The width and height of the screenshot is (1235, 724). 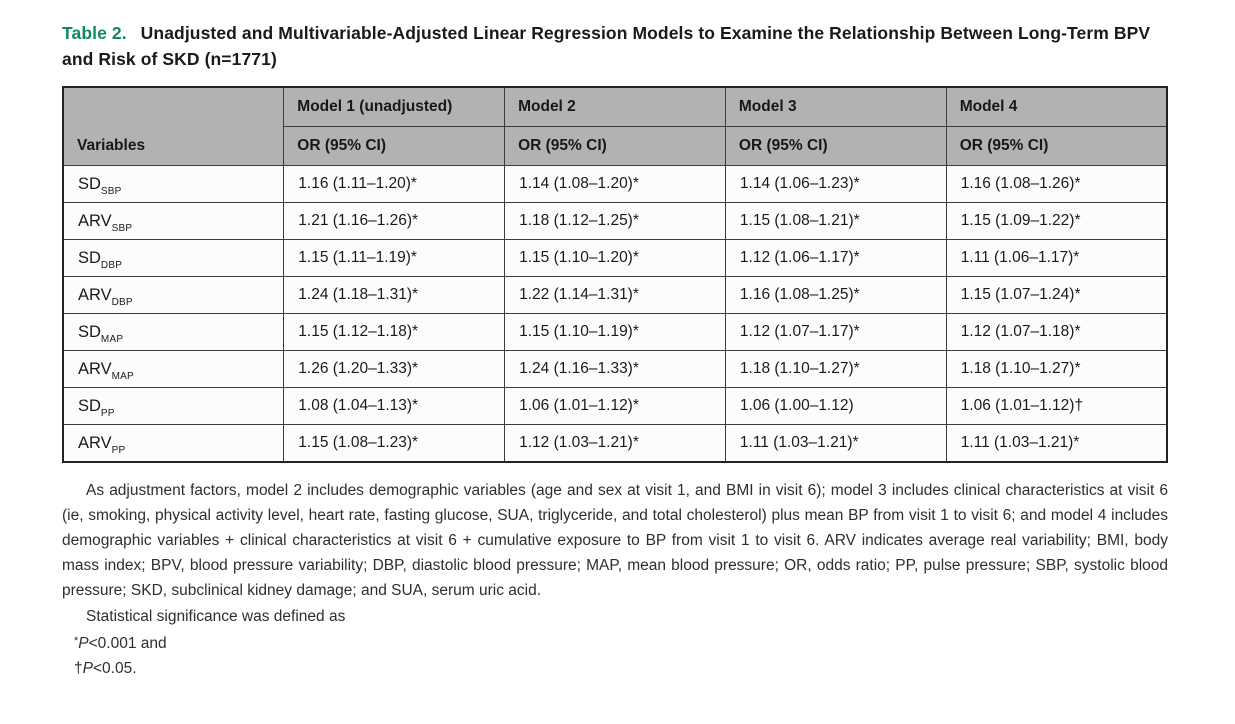 What do you see at coordinates (394, 146) in the screenshot?
I see `or-header-model1: OR (95% CI)` at bounding box center [394, 146].